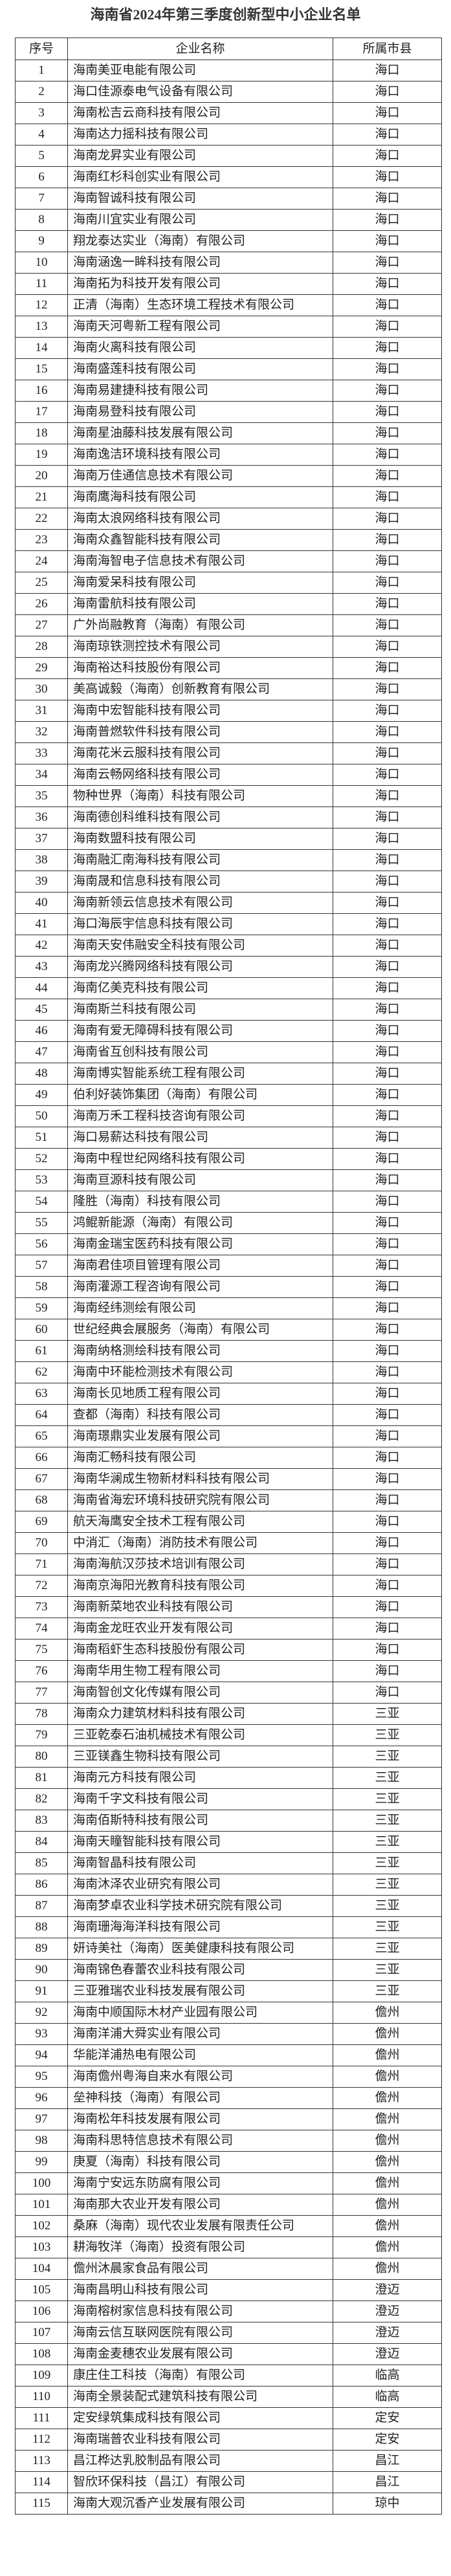 The height and width of the screenshot is (2576, 451). I want to click on row-number: 79, so click(42, 1735).